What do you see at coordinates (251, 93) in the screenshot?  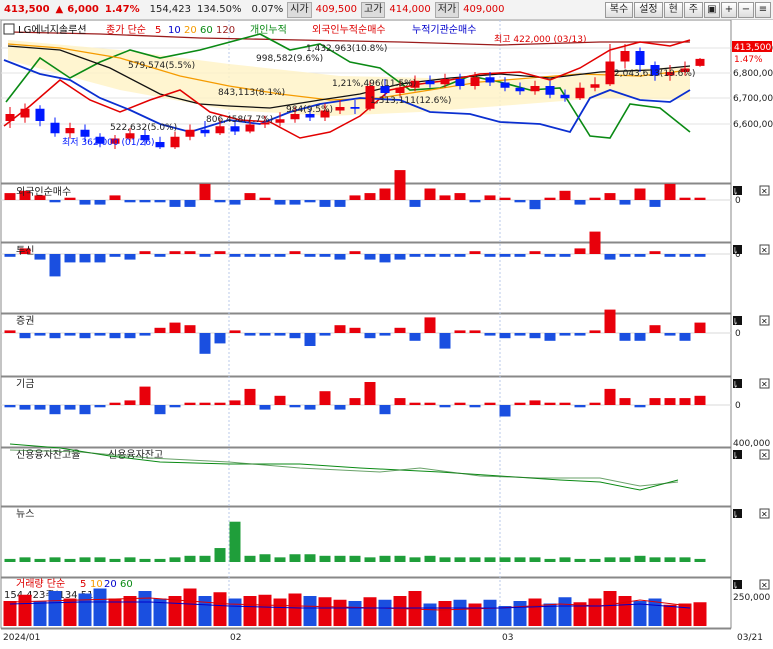 I see `annotation-4: 843,113(8.1%)` at bounding box center [251, 93].